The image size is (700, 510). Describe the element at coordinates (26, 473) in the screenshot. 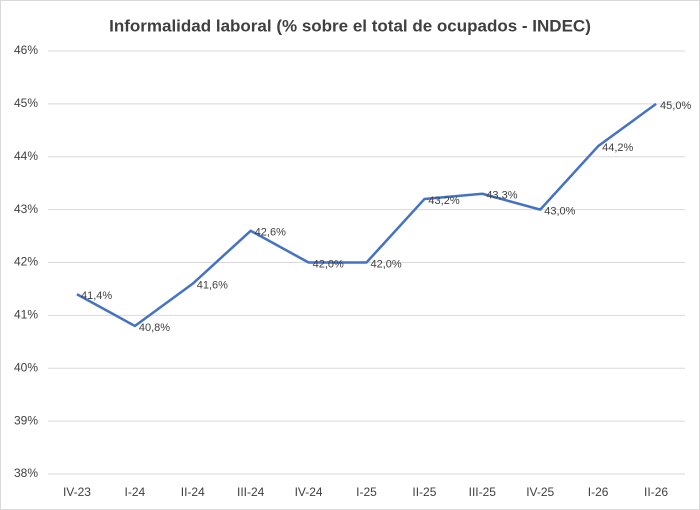

I see `y-tick-label: 38%` at that location.